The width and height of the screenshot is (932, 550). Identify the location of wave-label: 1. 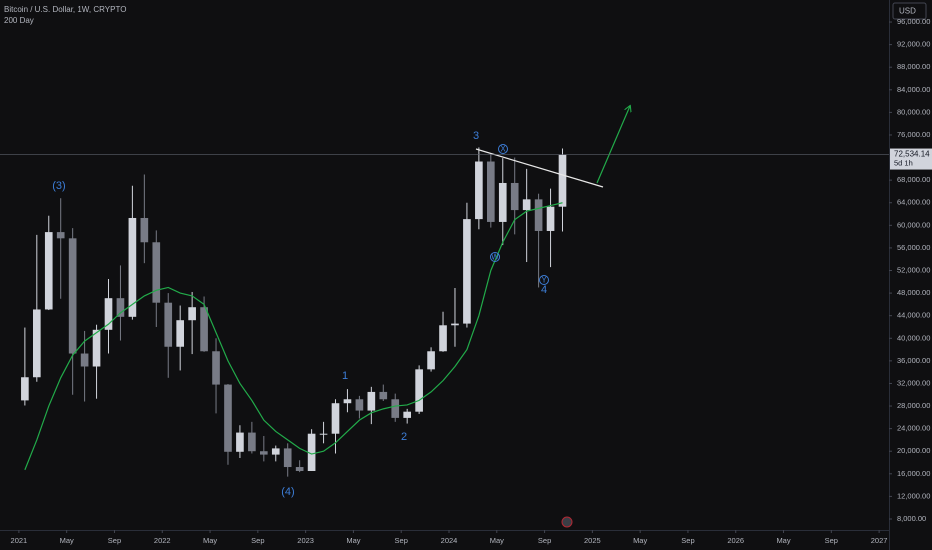
(345, 376).